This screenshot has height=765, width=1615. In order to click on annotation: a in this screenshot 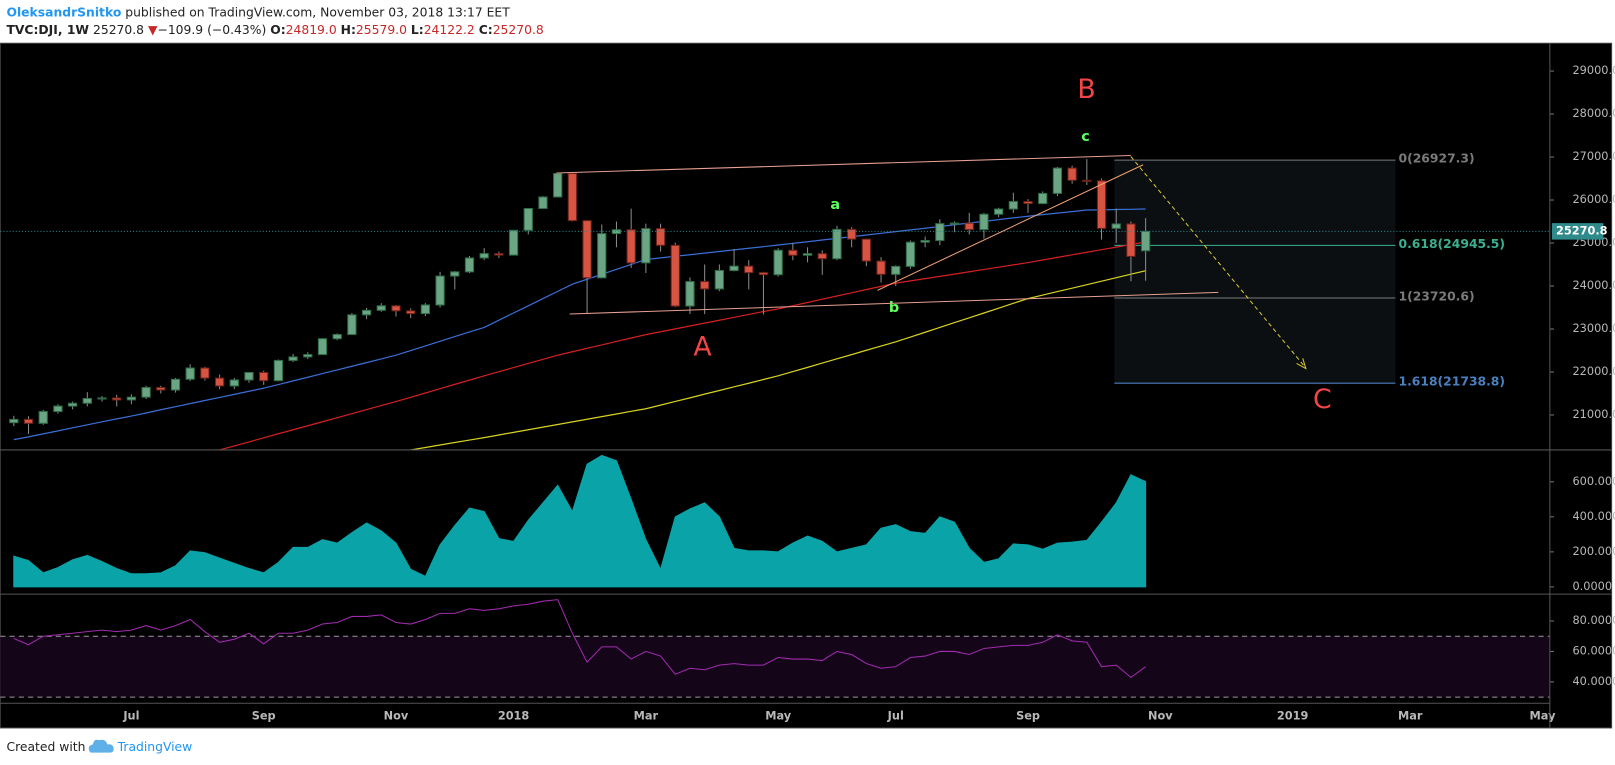, I will do `click(835, 205)`.